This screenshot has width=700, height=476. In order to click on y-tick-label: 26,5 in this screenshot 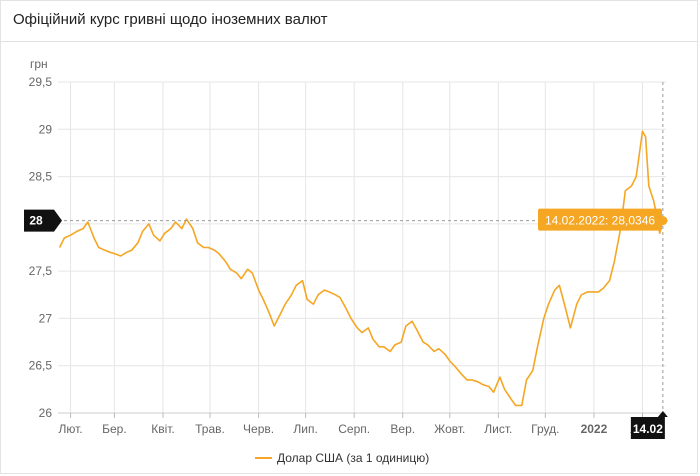, I will do `click(41, 366)`.